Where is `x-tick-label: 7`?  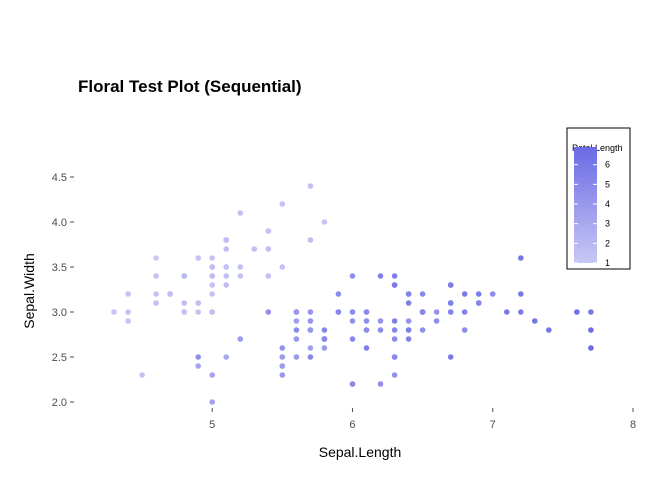
x-tick-label: 7 is located at coordinates (493, 425).